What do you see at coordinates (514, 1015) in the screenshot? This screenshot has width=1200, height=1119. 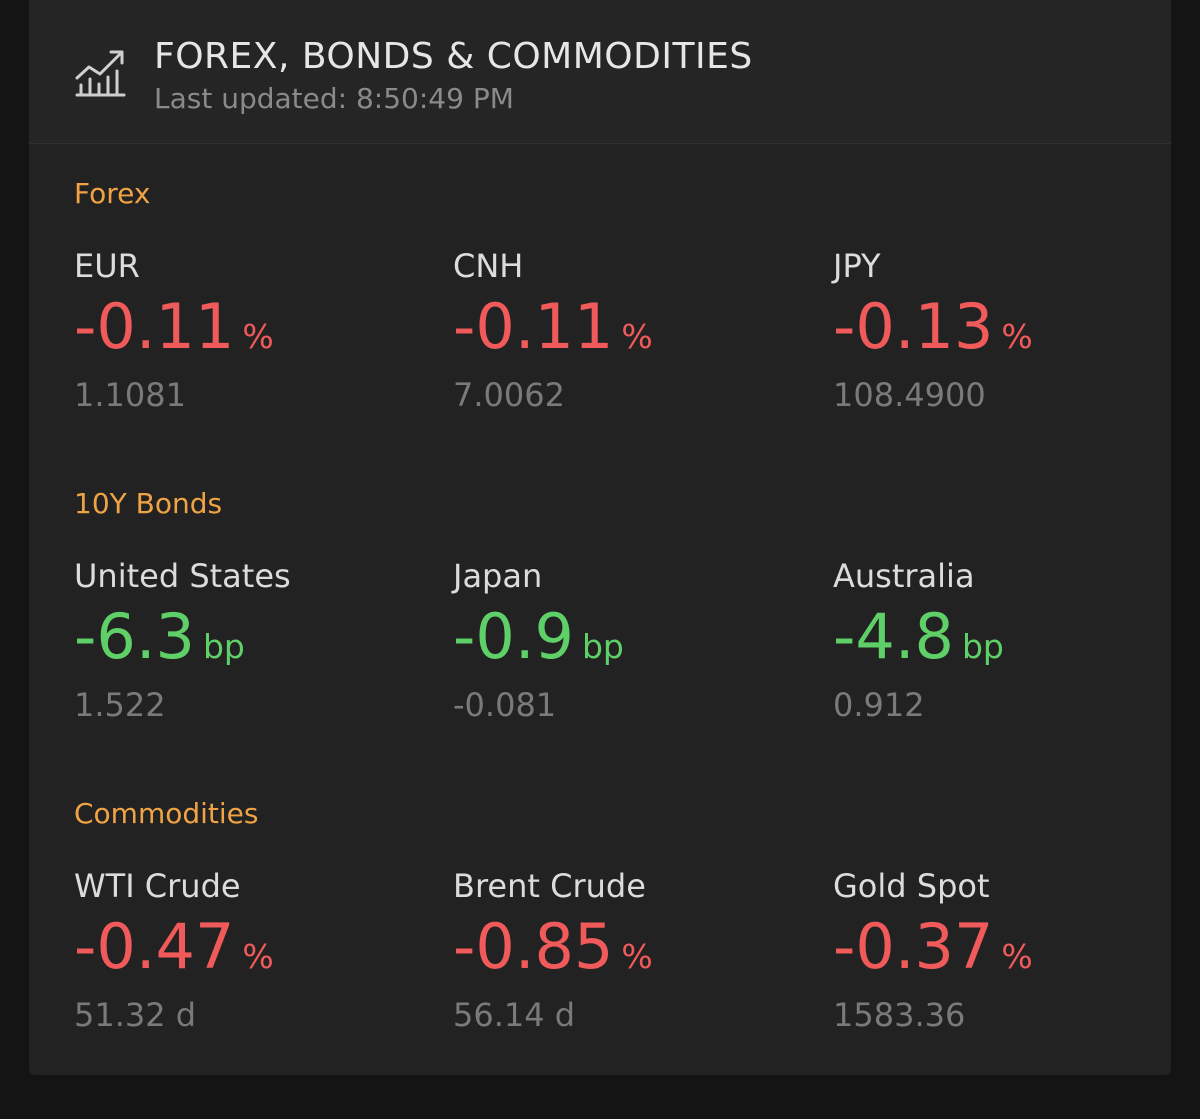 I see `quote-price: 56.14 d` at bounding box center [514, 1015].